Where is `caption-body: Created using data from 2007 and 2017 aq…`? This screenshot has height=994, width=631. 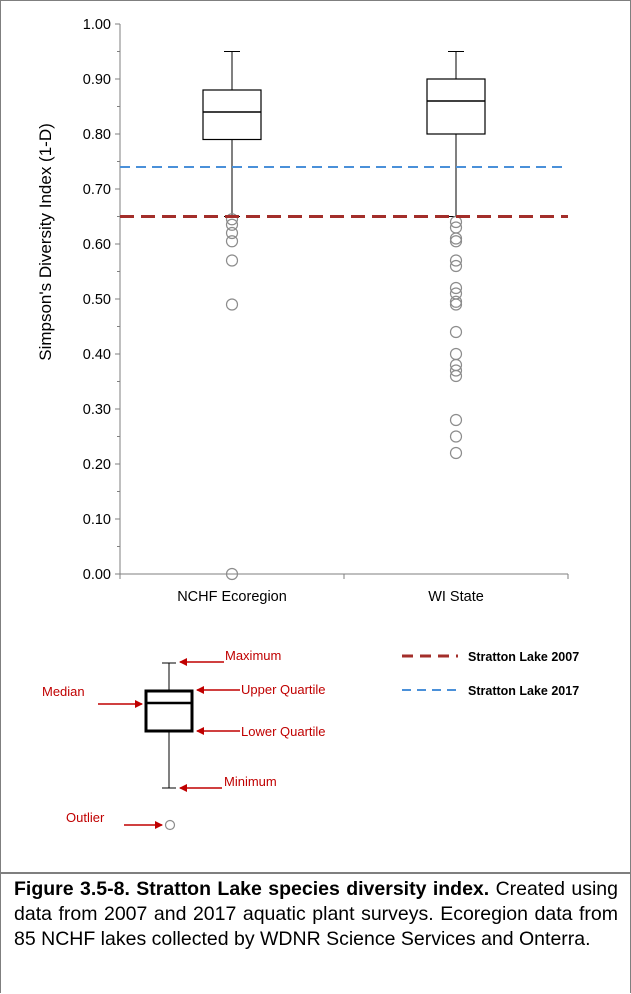
caption-body: Created using data from 2007 and 2017 aq… is located at coordinates (316, 914).